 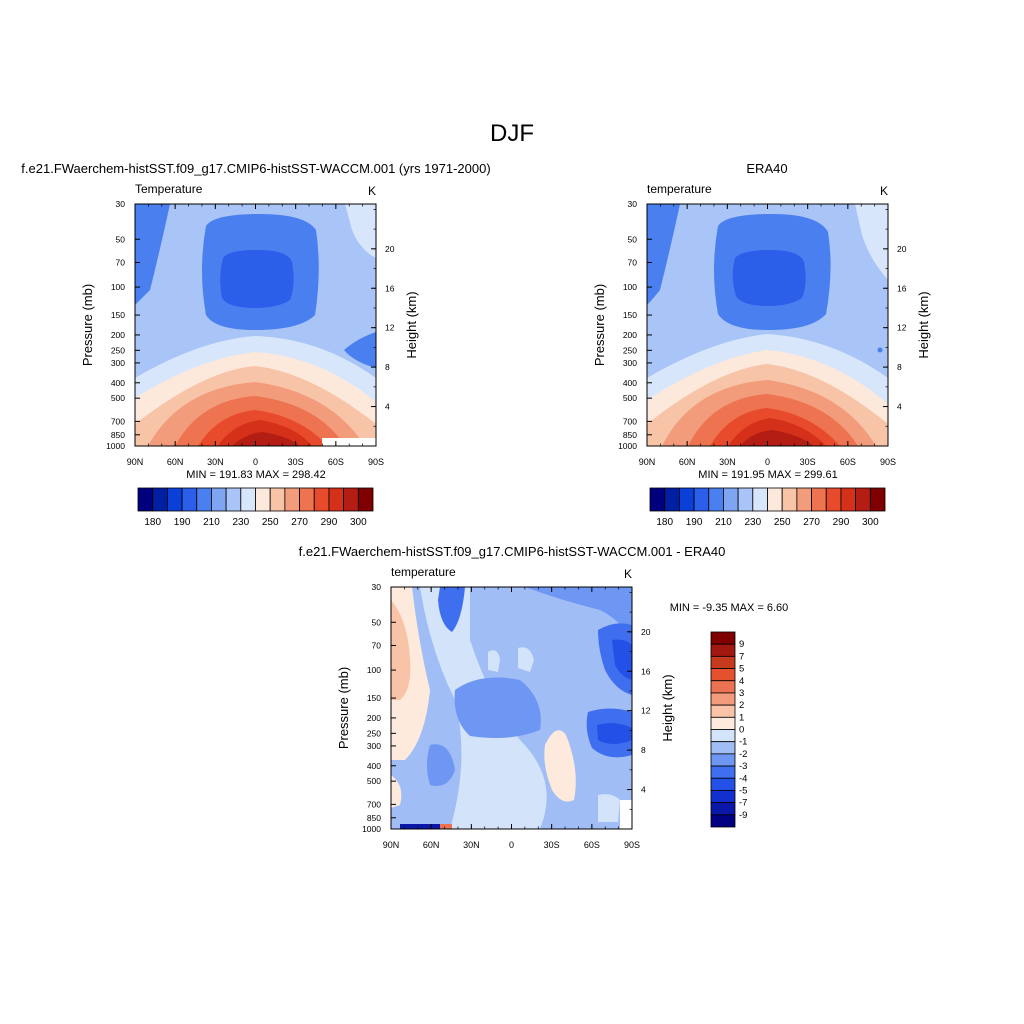 What do you see at coordinates (766, 168) in the screenshot?
I see `panel-obs-title: ERA40` at bounding box center [766, 168].